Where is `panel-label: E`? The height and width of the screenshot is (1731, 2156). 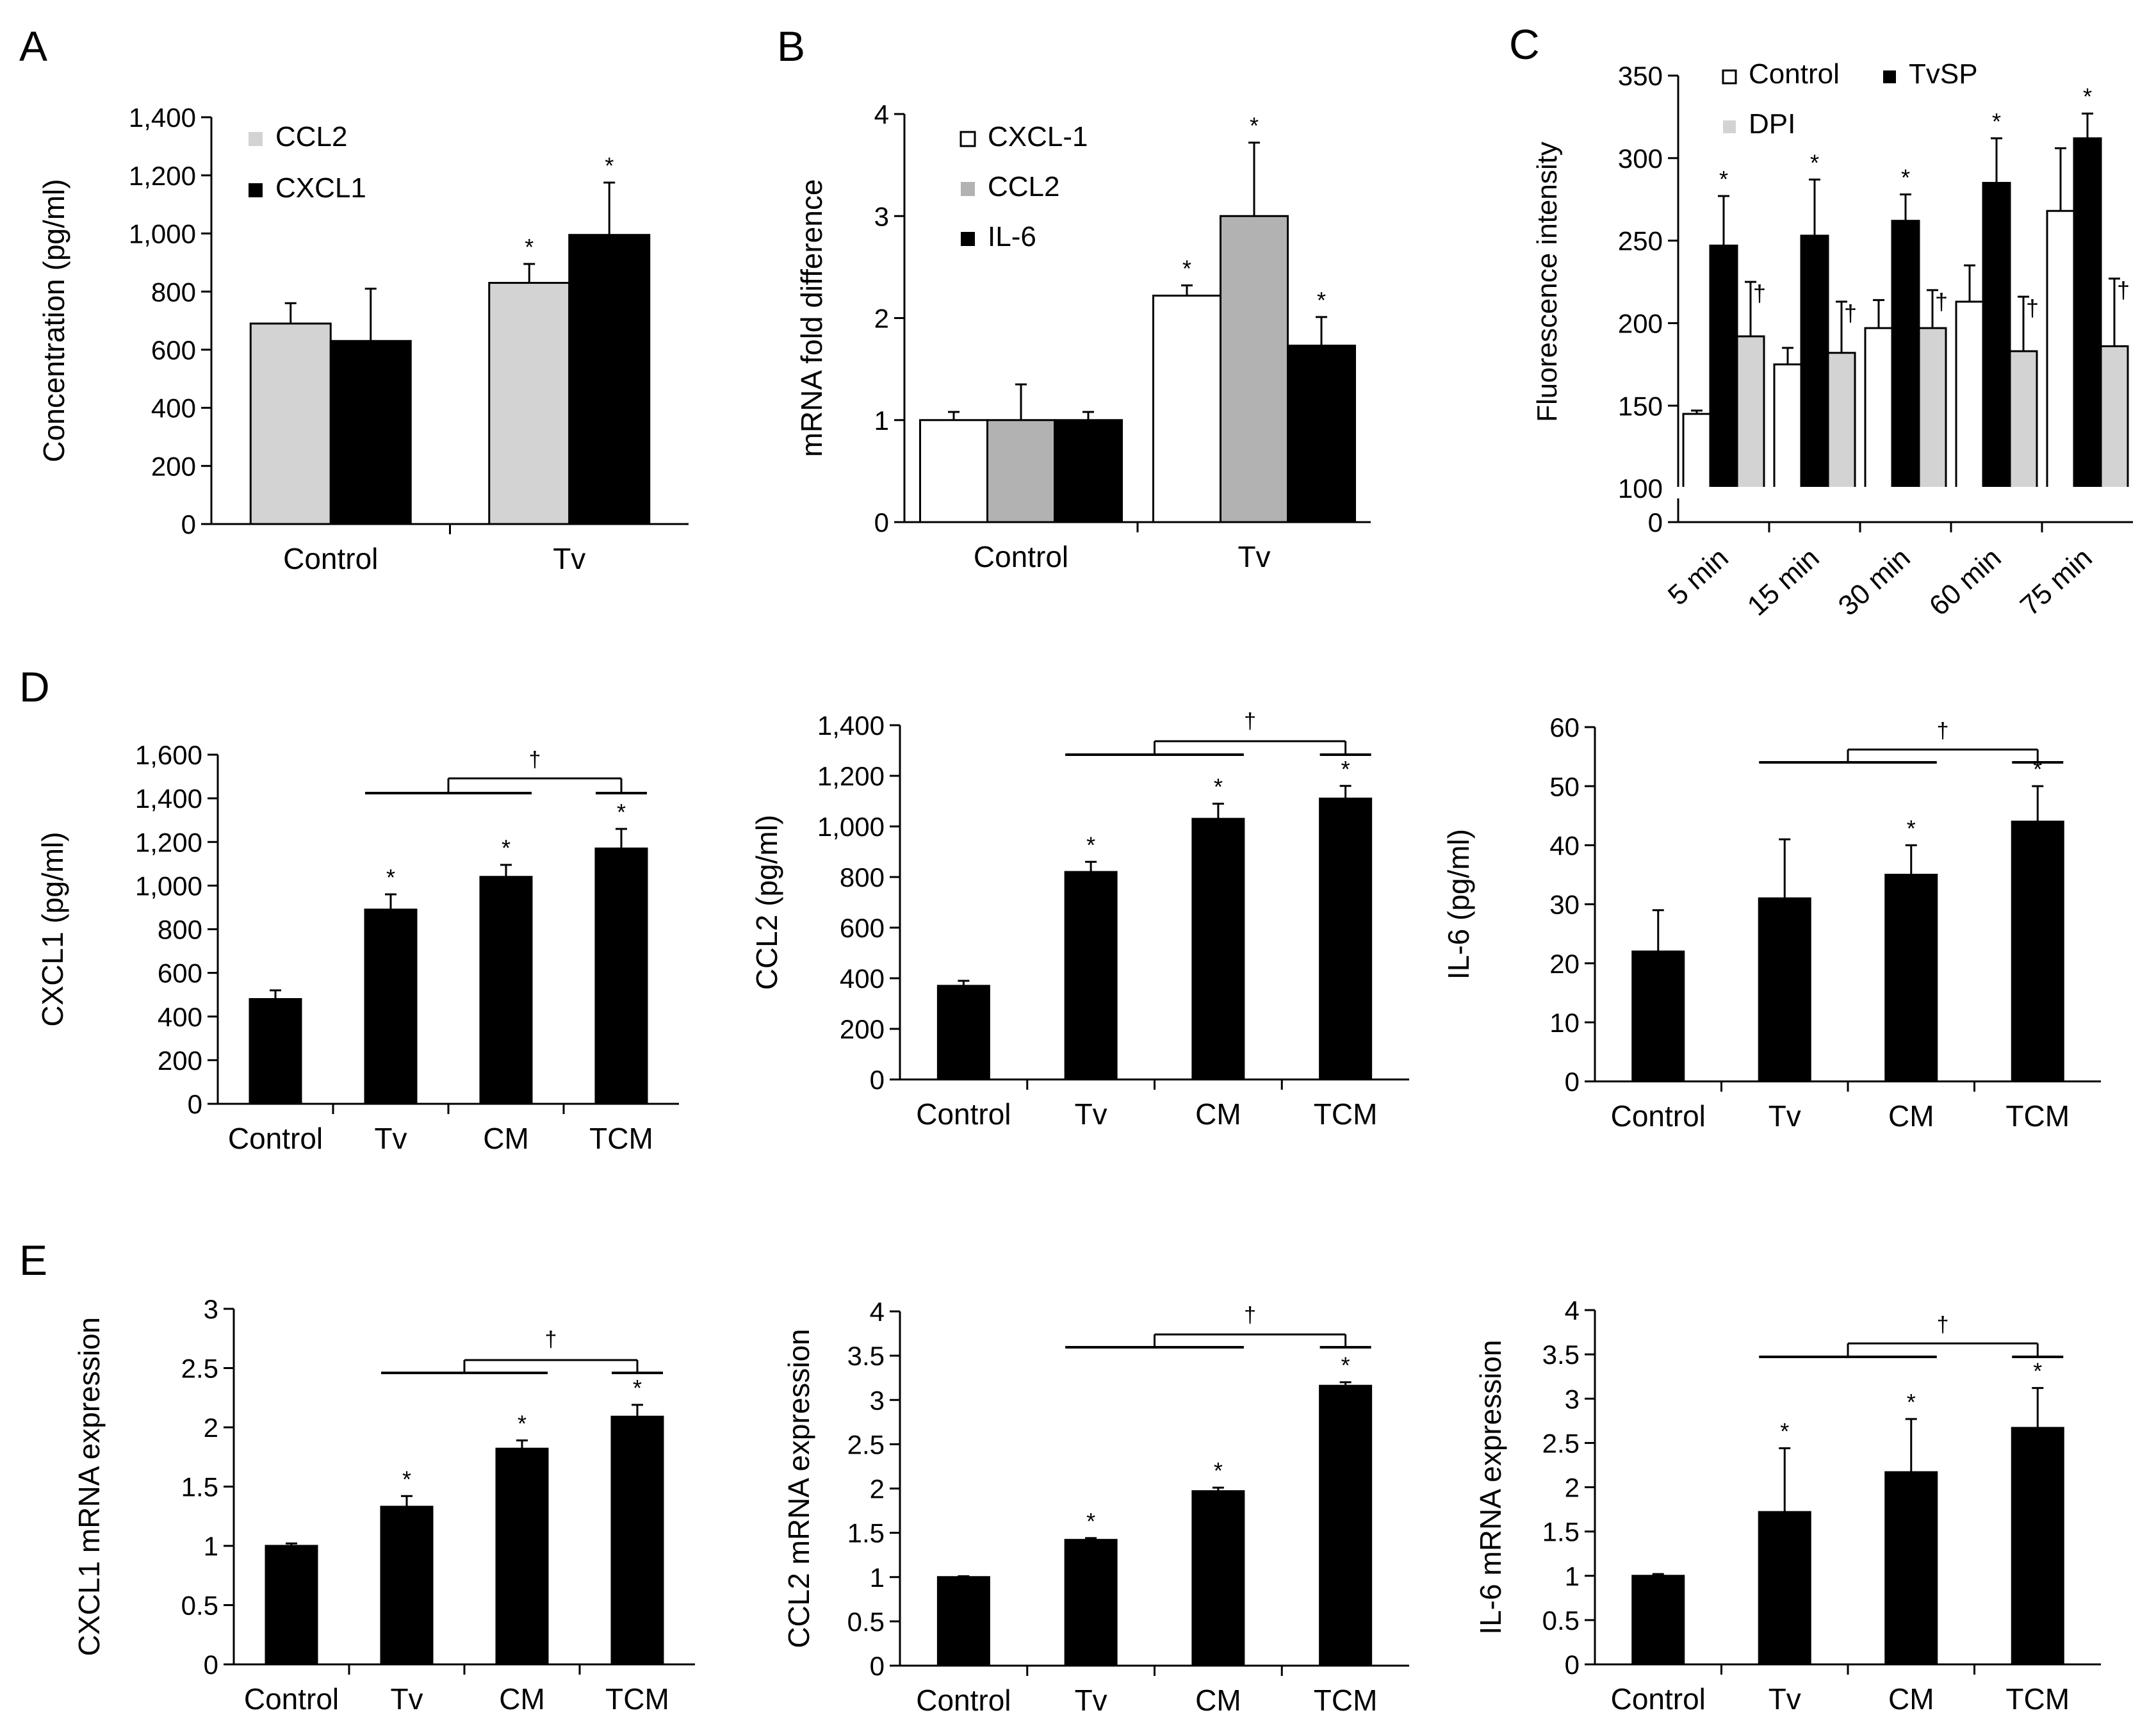
panel-label: E is located at coordinates (33, 1260).